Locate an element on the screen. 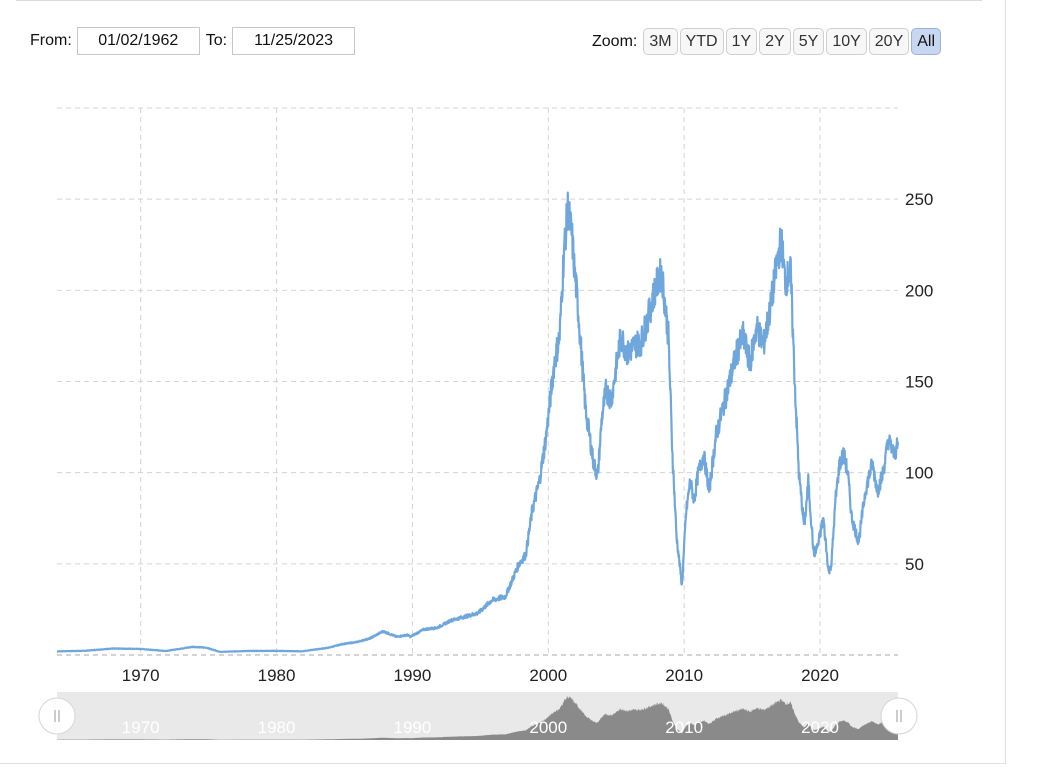  navigator-tick-label: 2000 is located at coordinates (548, 727).